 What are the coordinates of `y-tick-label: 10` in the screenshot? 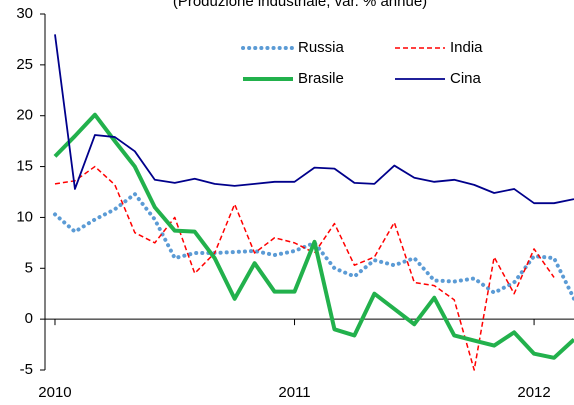 It's located at (24, 216).